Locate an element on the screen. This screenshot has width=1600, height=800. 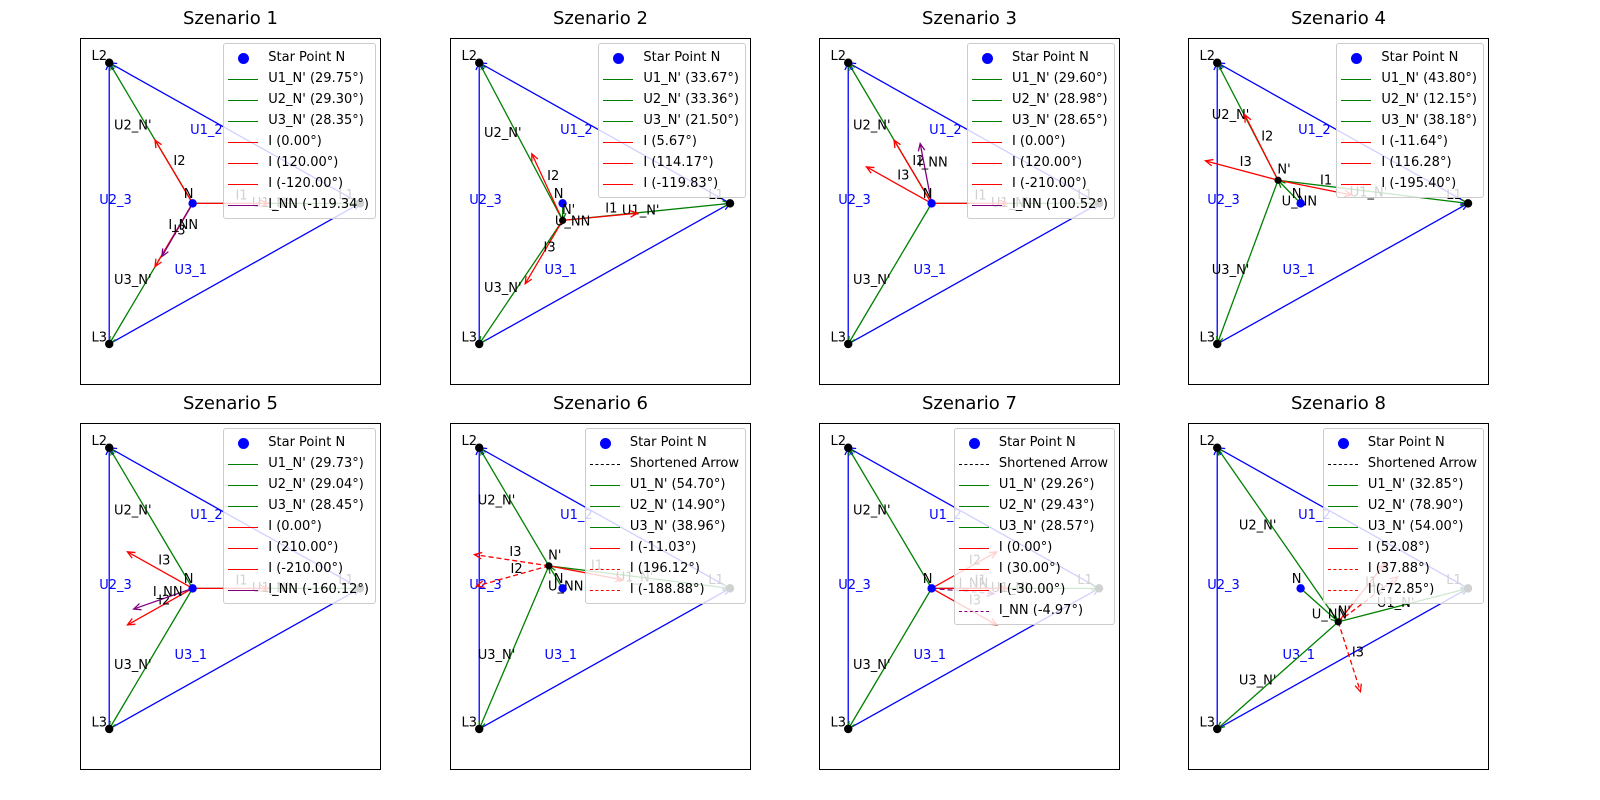
legend-entry: I (30.00°) is located at coordinates (1033, 568).